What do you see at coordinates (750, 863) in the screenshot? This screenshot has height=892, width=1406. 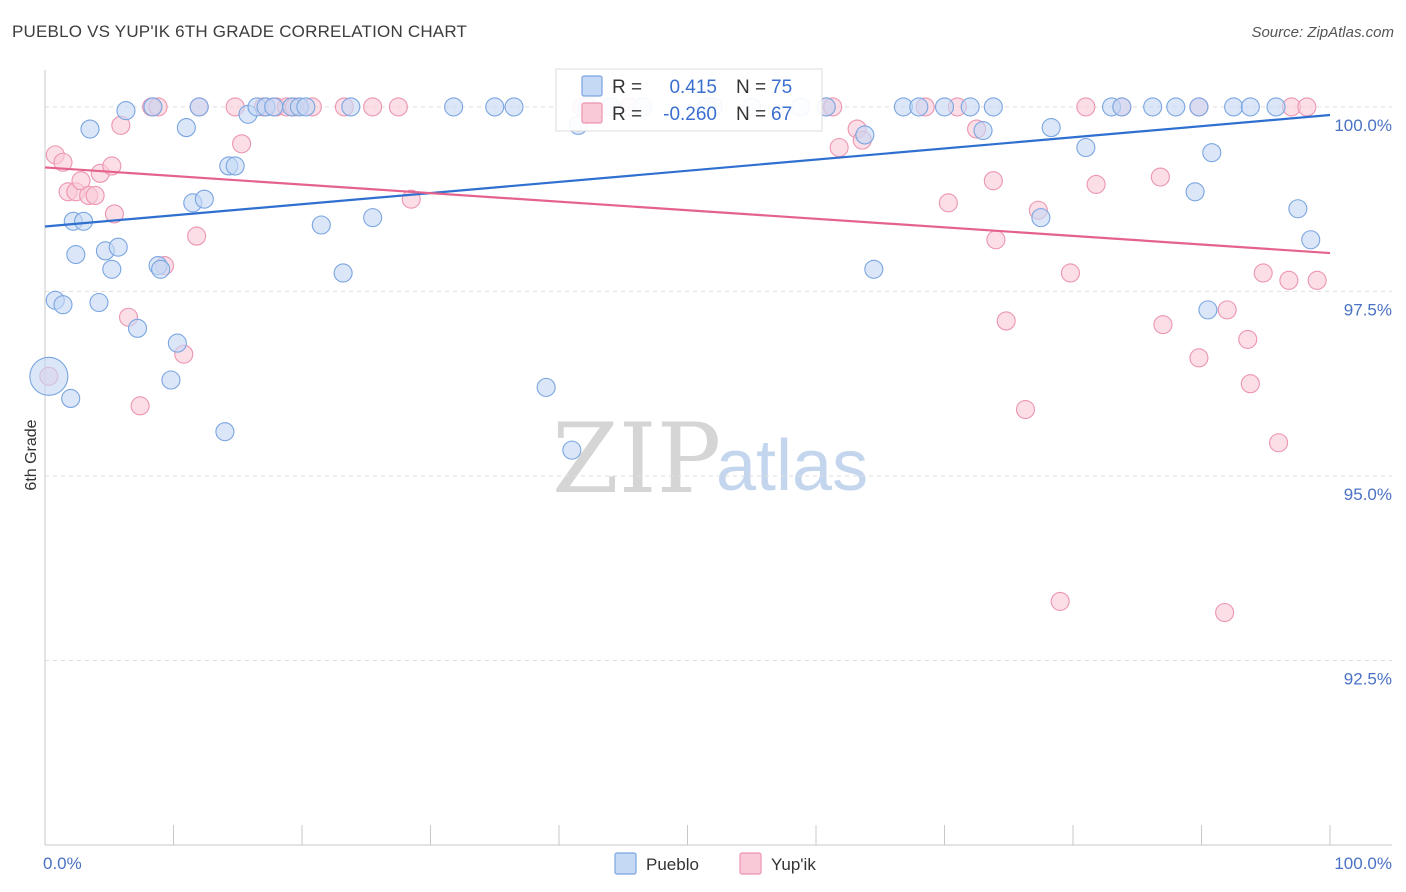 I see `legend-yupik-swatch` at bounding box center [750, 863].